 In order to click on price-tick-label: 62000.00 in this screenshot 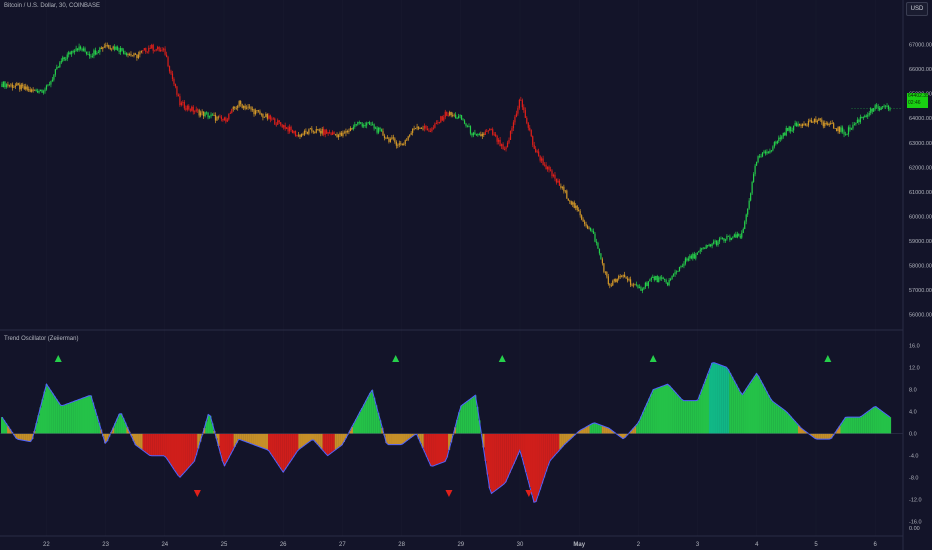, I will do `click(920, 168)`.